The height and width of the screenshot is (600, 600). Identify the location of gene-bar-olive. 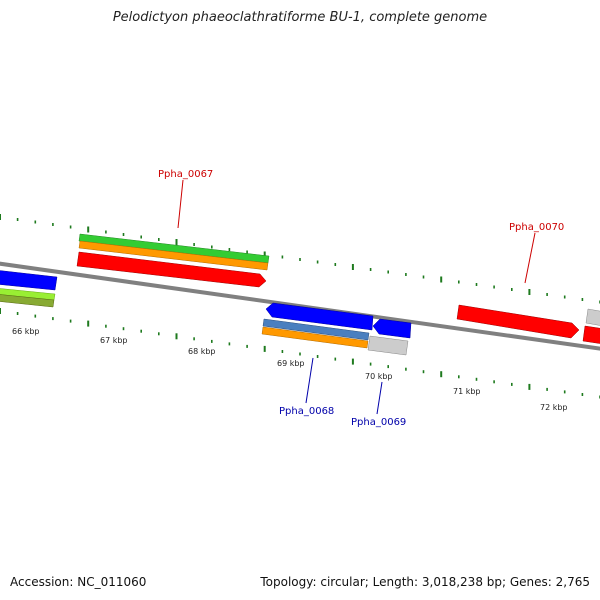
(27, 301).